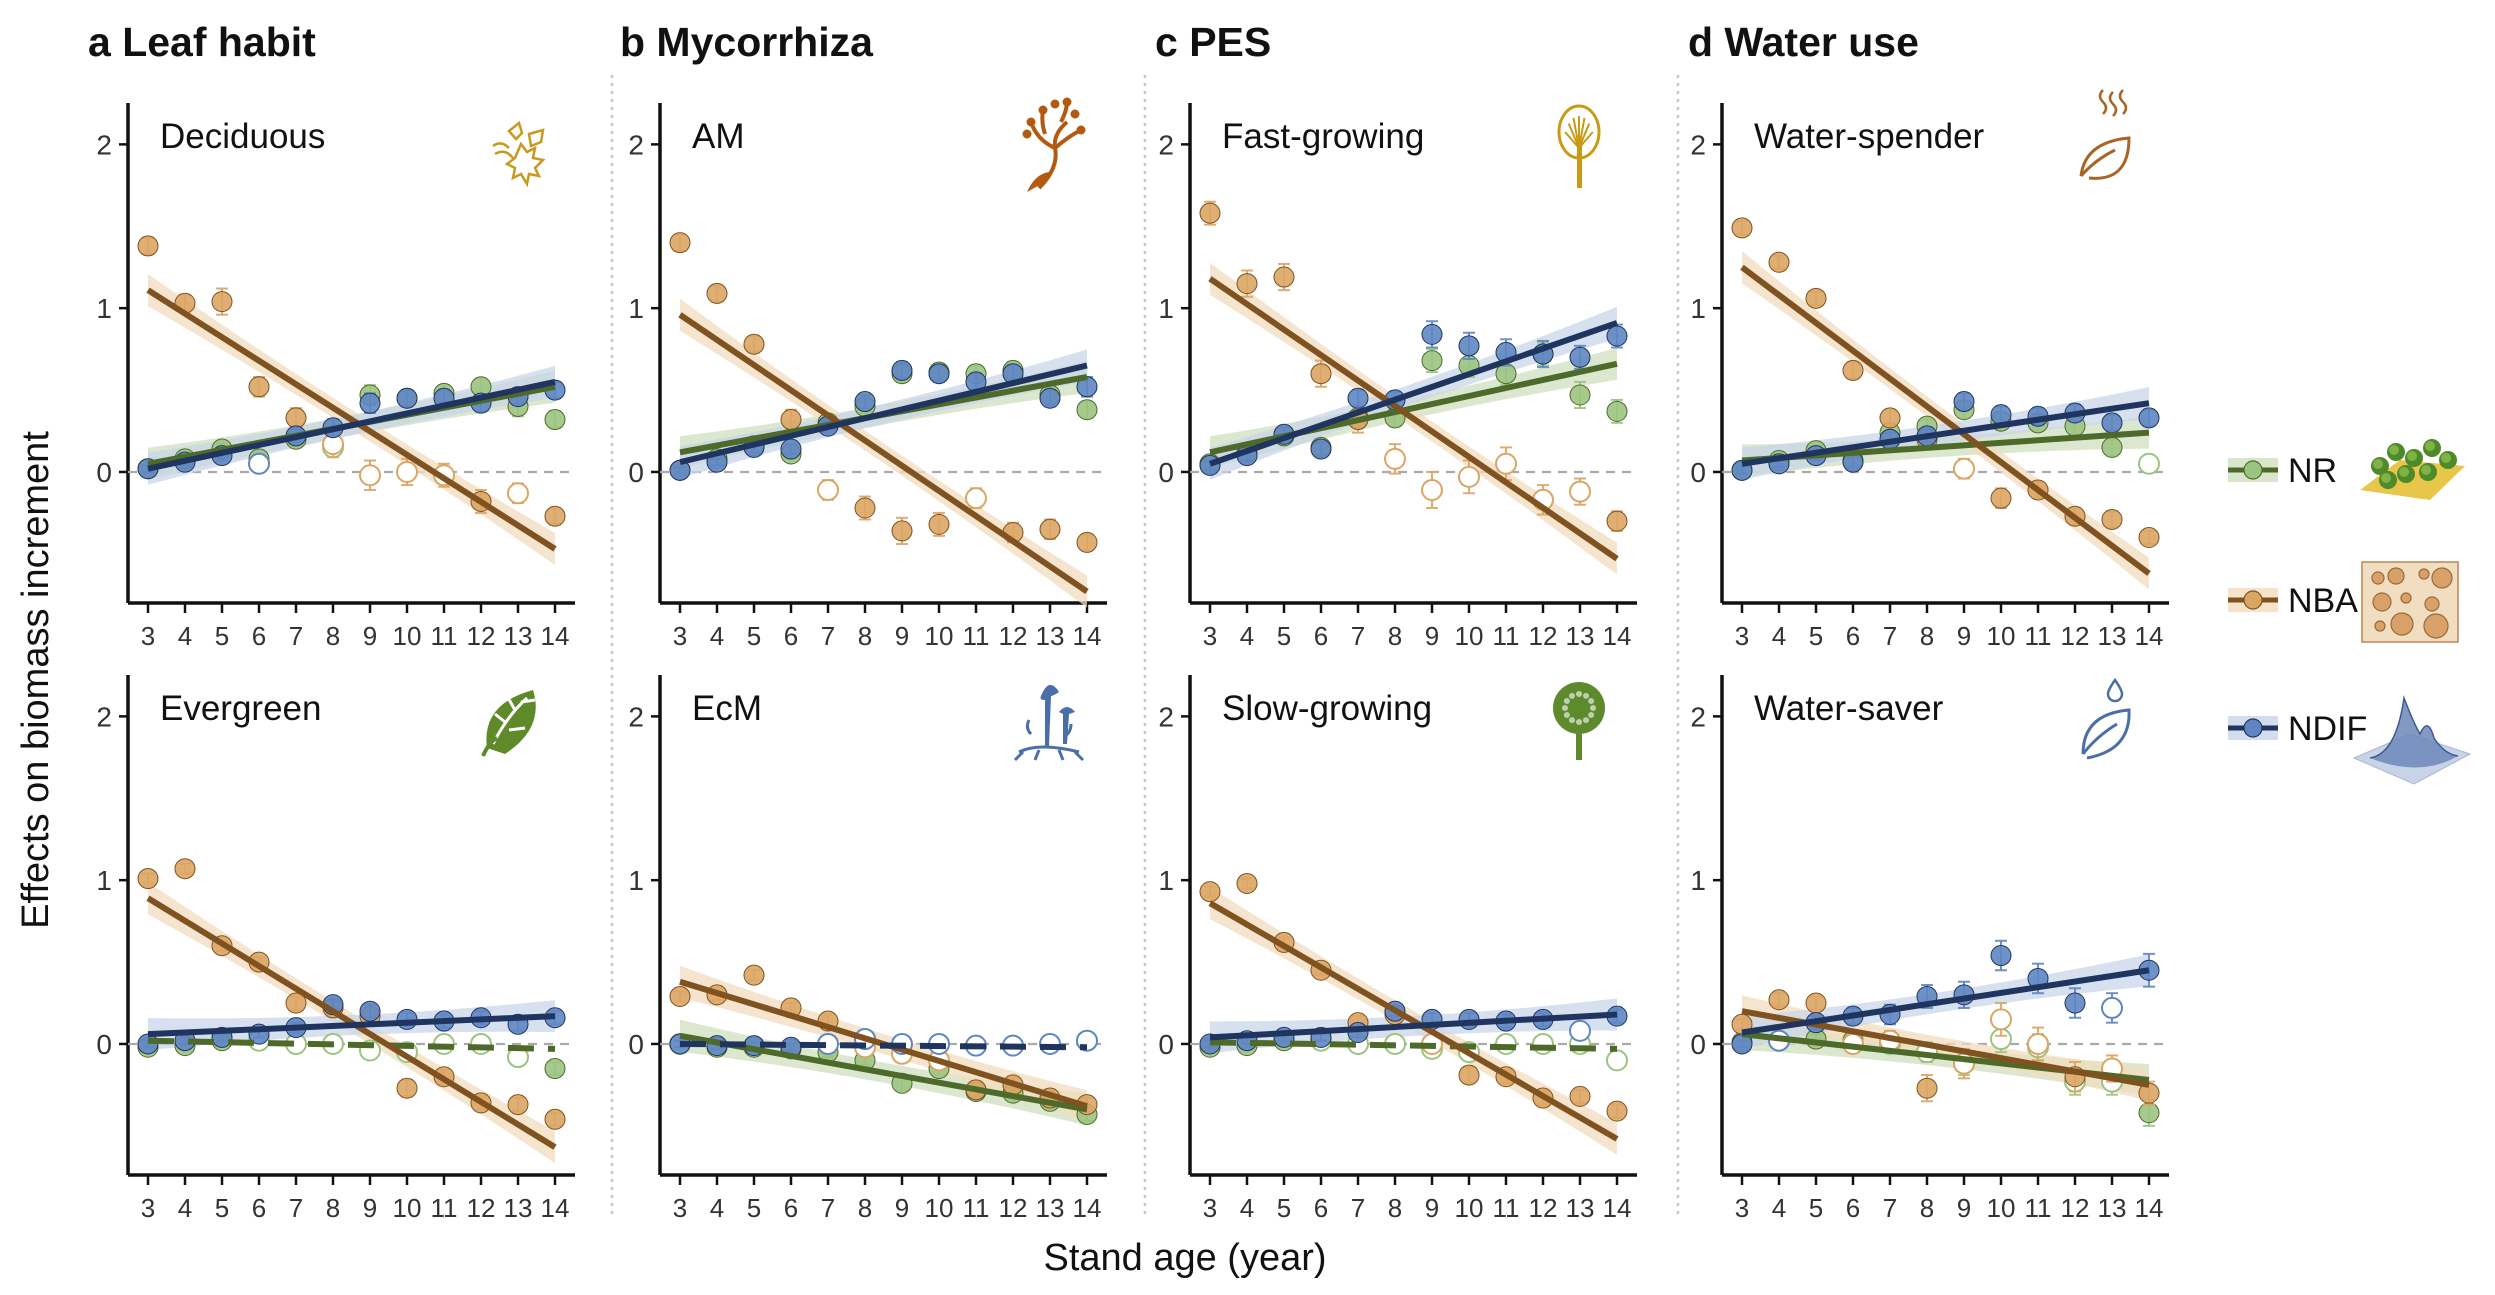 The height and width of the screenshot is (1295, 2495). Describe the element at coordinates (2115, 690) in the screenshot. I see `water-droplet` at that location.